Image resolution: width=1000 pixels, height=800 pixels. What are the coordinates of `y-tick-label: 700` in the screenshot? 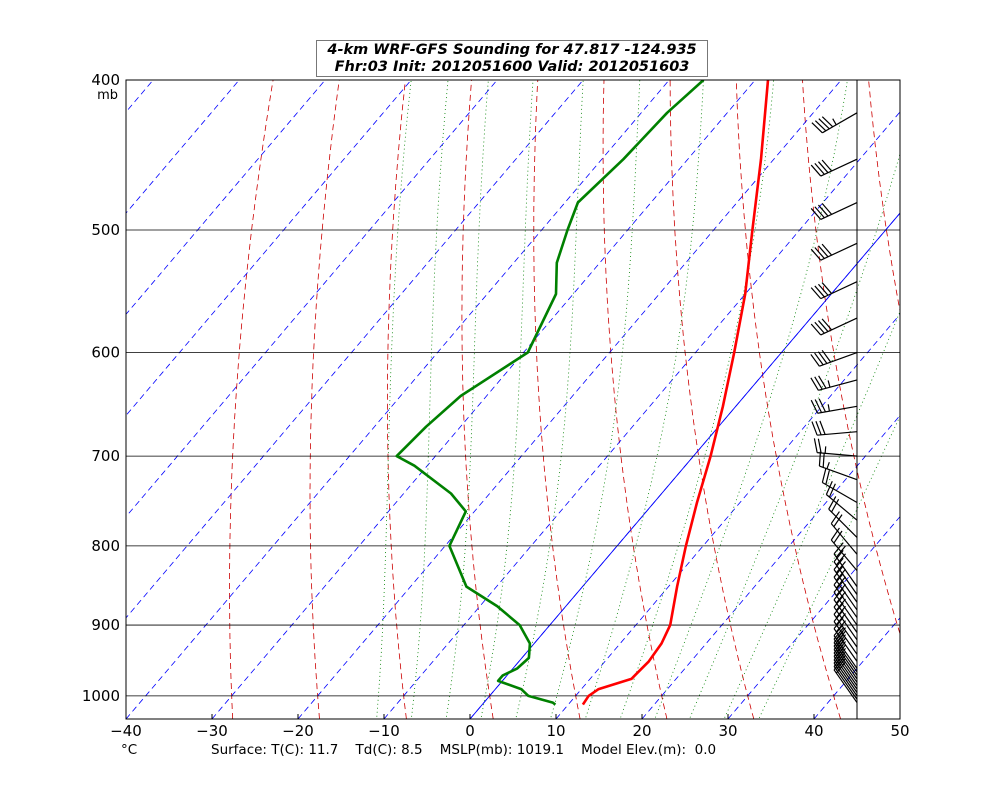 It's located at (105, 456).